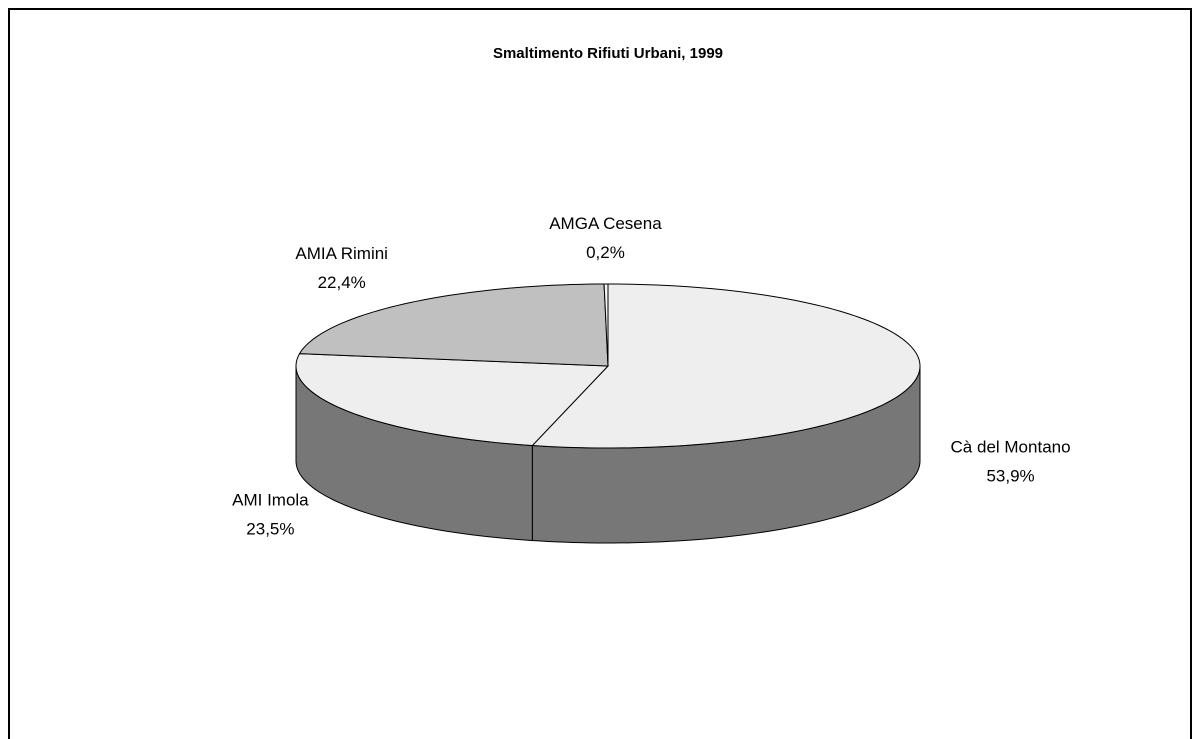 Image resolution: width=1200 pixels, height=739 pixels. I want to click on data-label: AMI Imola 23,5%, so click(270, 515).